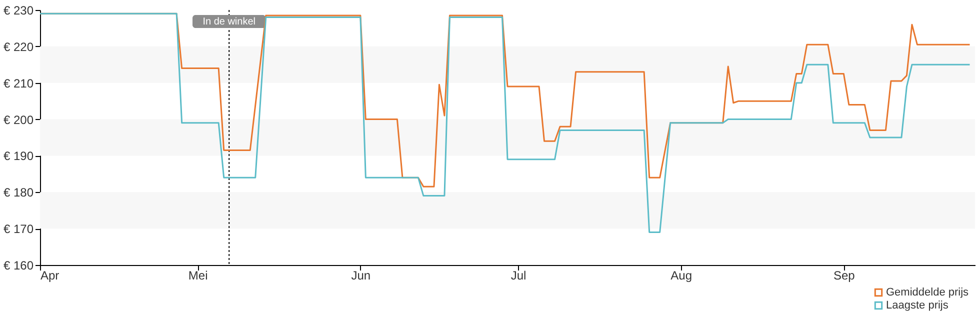  I want to click on y-tick-label: € 190, so click(18, 156).